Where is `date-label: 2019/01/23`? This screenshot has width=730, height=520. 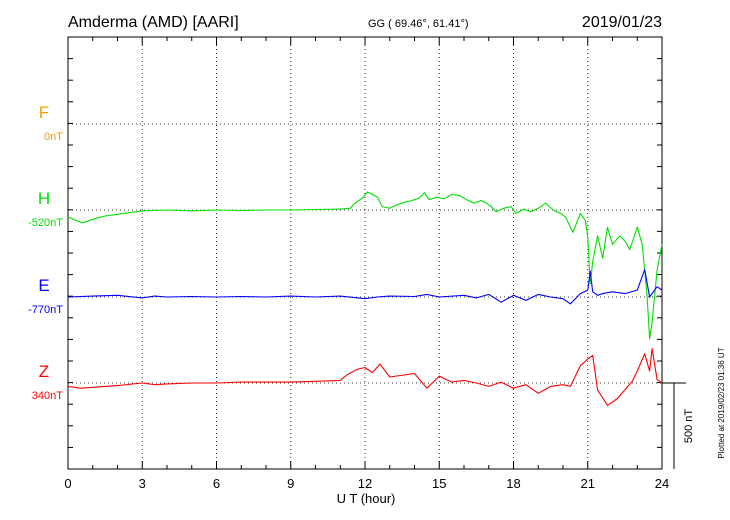 date-label: 2019/01/23 is located at coordinates (622, 22).